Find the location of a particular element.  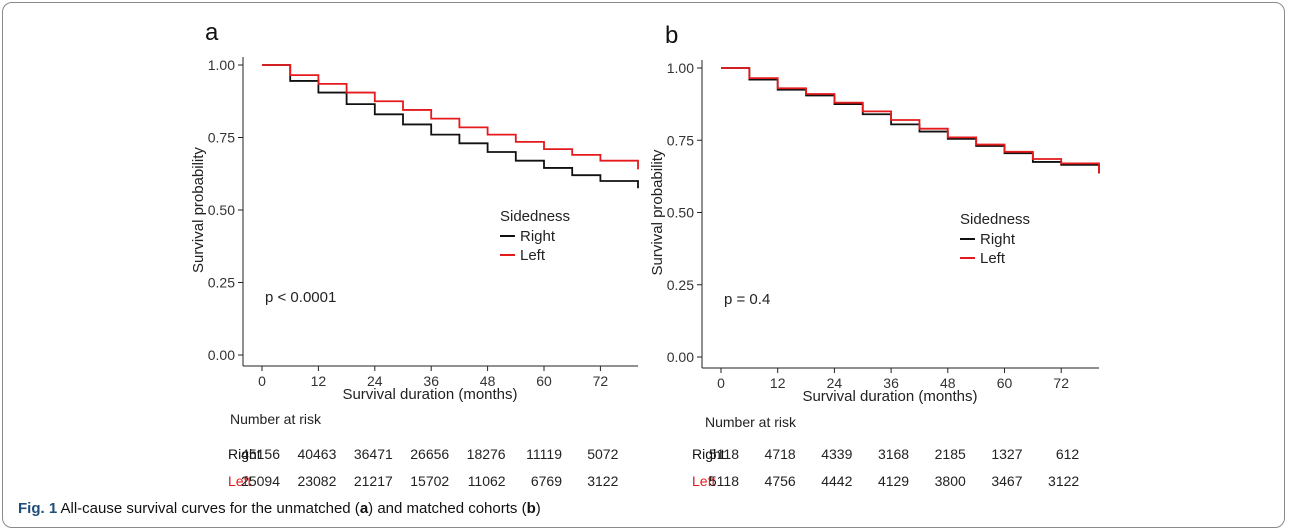

risk-value: 4442 is located at coordinates (836, 481).